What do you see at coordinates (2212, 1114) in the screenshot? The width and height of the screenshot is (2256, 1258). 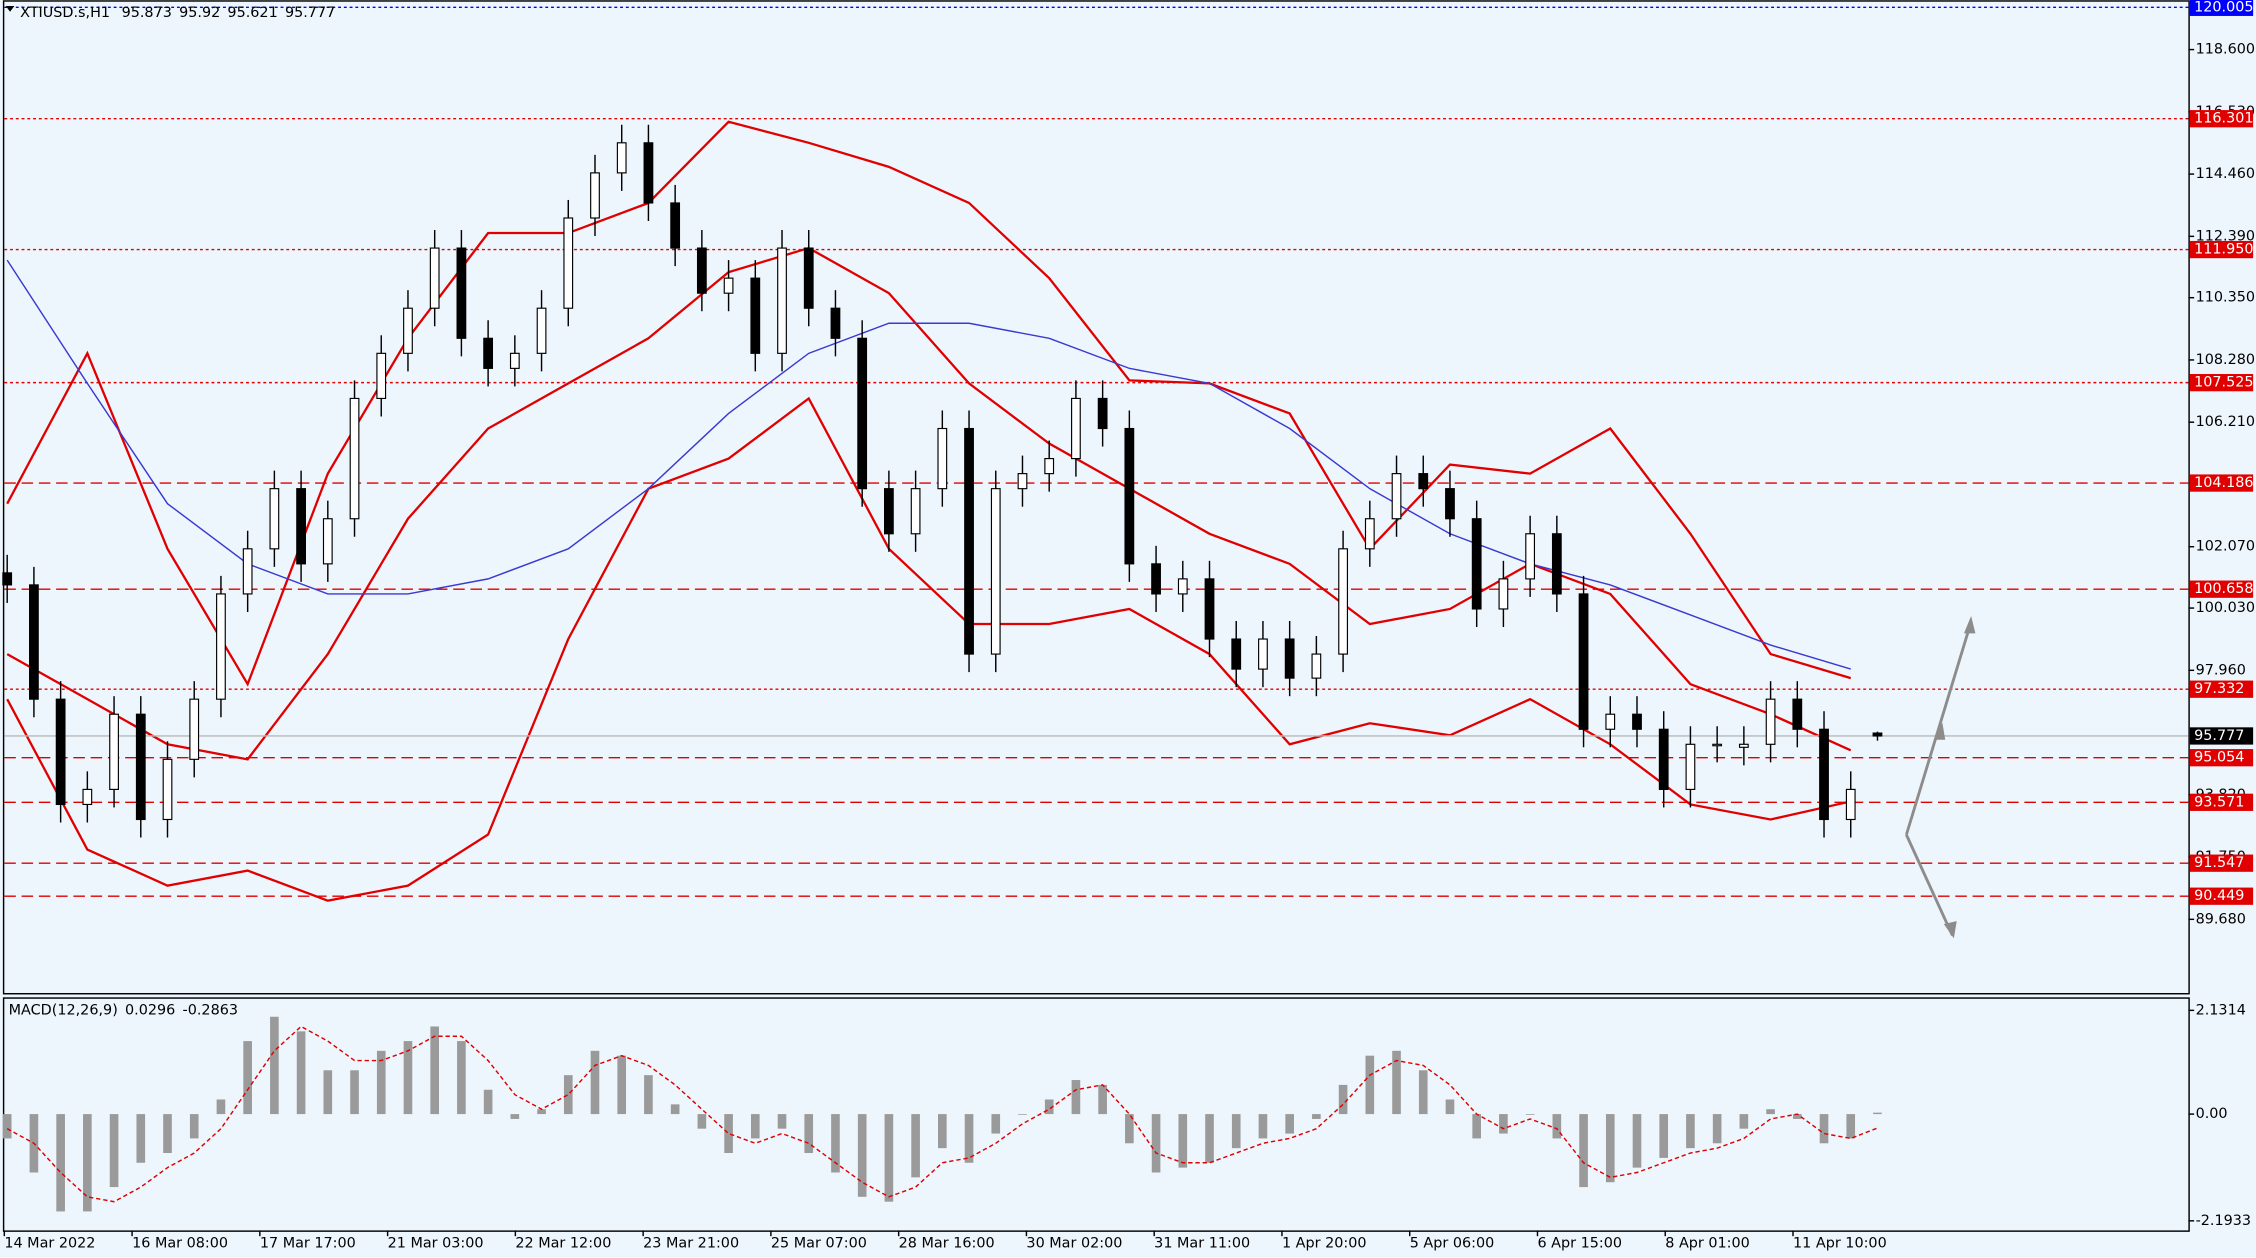 I see `macd-tick-label: 0.00` at bounding box center [2212, 1114].